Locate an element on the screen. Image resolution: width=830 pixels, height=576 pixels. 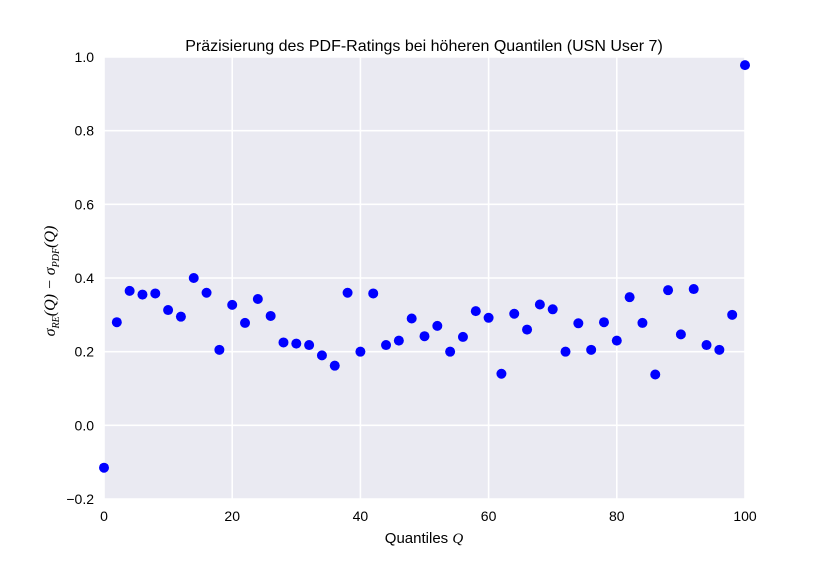
y-tick-label: 1.0 is located at coordinates (85, 57).